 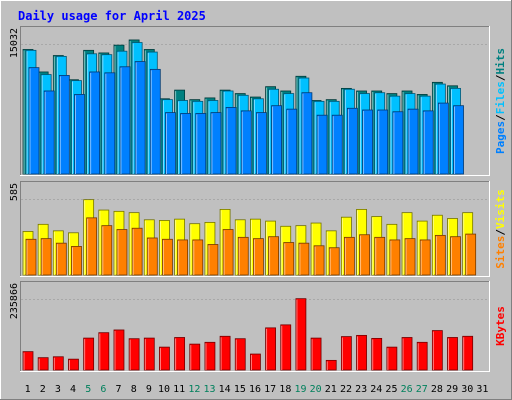 I want to click on x-tick-label: 17, so click(x=270, y=389).